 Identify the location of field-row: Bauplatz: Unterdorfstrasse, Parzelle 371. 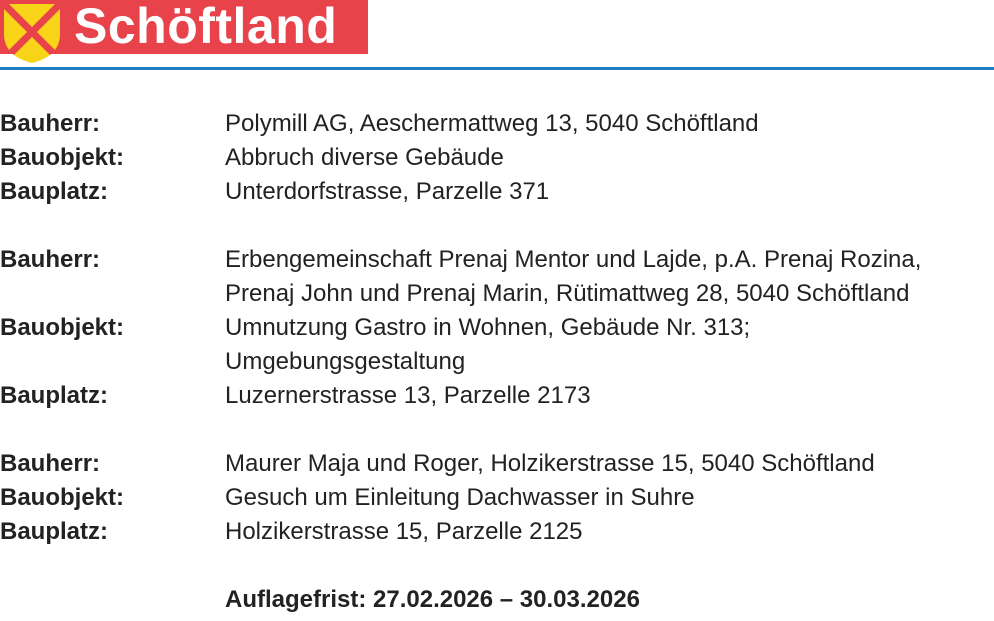
(497, 192).